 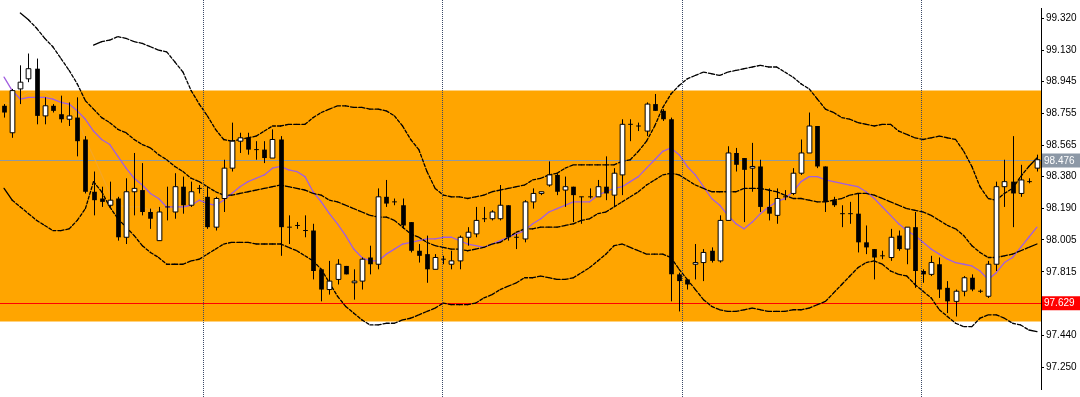 What do you see at coordinates (1062, 17) in the screenshot?
I see `y-tick-label: 99.320` at bounding box center [1062, 17].